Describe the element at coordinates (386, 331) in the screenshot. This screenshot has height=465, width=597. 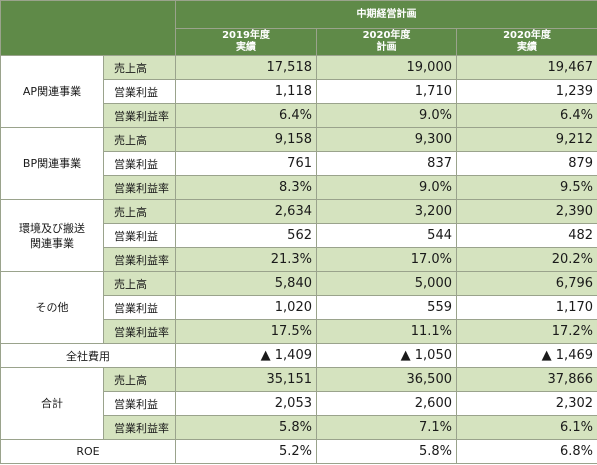
I see `value-cell: 11.1%` at that location.